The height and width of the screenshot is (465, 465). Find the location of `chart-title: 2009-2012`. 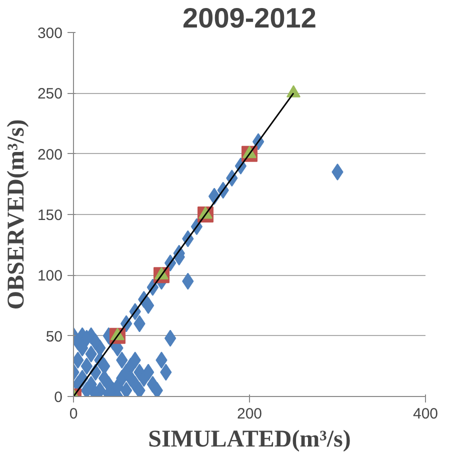

chart-title: 2009-2012 is located at coordinates (249, 18).